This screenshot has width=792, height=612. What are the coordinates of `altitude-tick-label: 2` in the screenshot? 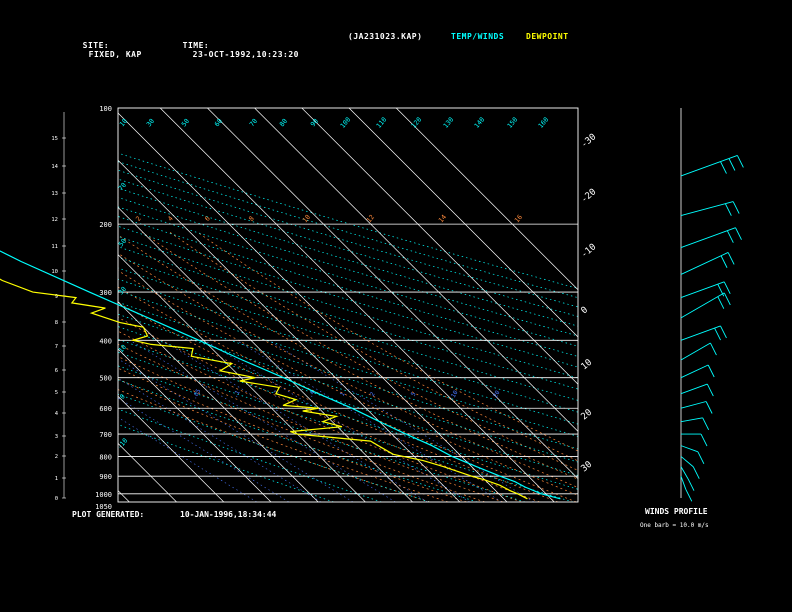 It's located at (56, 457).